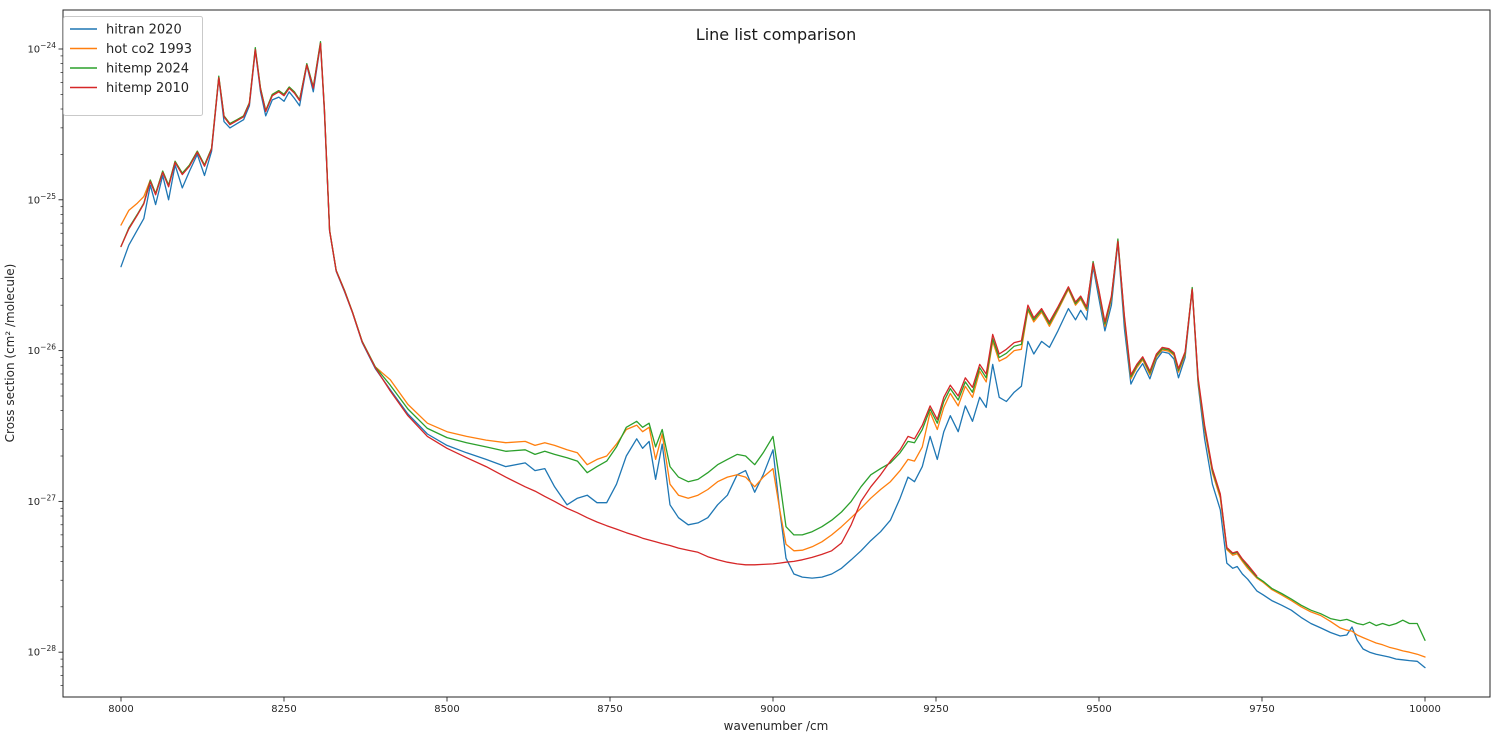 This screenshot has height=737, width=1500. Describe the element at coordinates (41, 199) in the screenshot. I see `y-tick-label: 10−25` at that location.